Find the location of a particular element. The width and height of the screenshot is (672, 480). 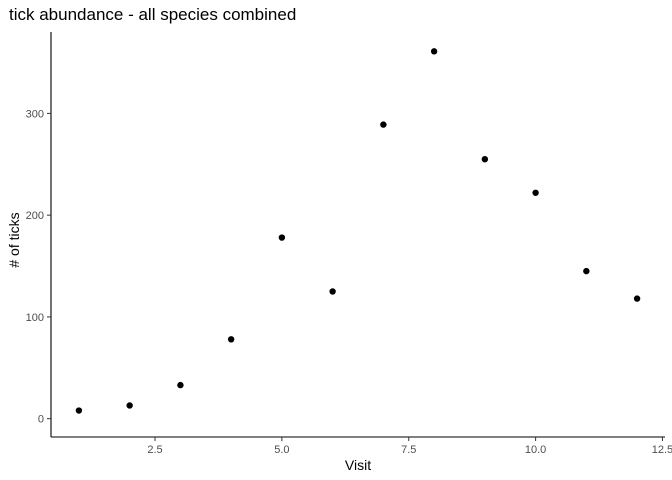

x-tick-label: 2.5 is located at coordinates (154, 450).